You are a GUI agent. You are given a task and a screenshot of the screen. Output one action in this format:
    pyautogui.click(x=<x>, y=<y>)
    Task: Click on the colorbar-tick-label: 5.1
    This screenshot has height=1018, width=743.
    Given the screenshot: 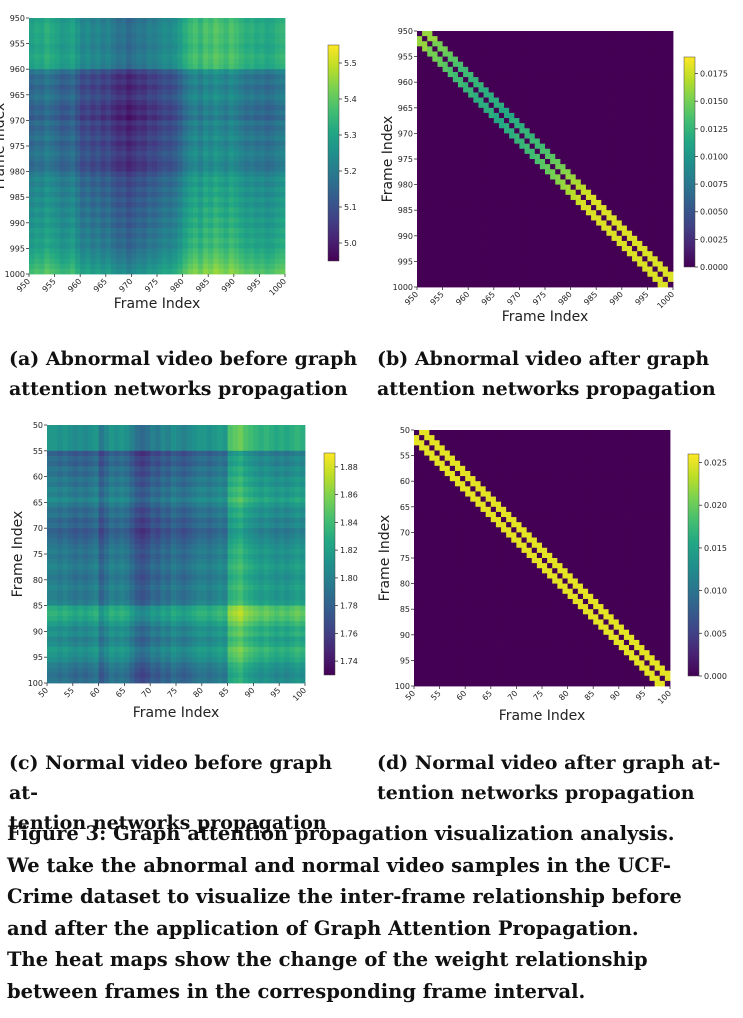 What is the action you would take?
    pyautogui.click(x=350, y=207)
    